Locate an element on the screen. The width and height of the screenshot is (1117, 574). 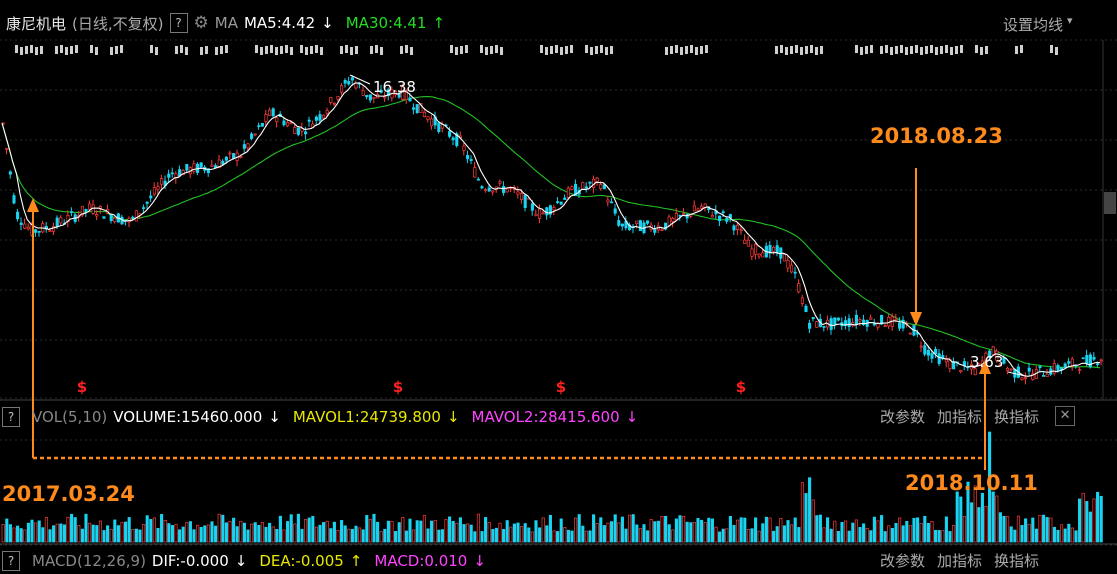
volume-params-button: 改参数 is located at coordinates (903, 417).